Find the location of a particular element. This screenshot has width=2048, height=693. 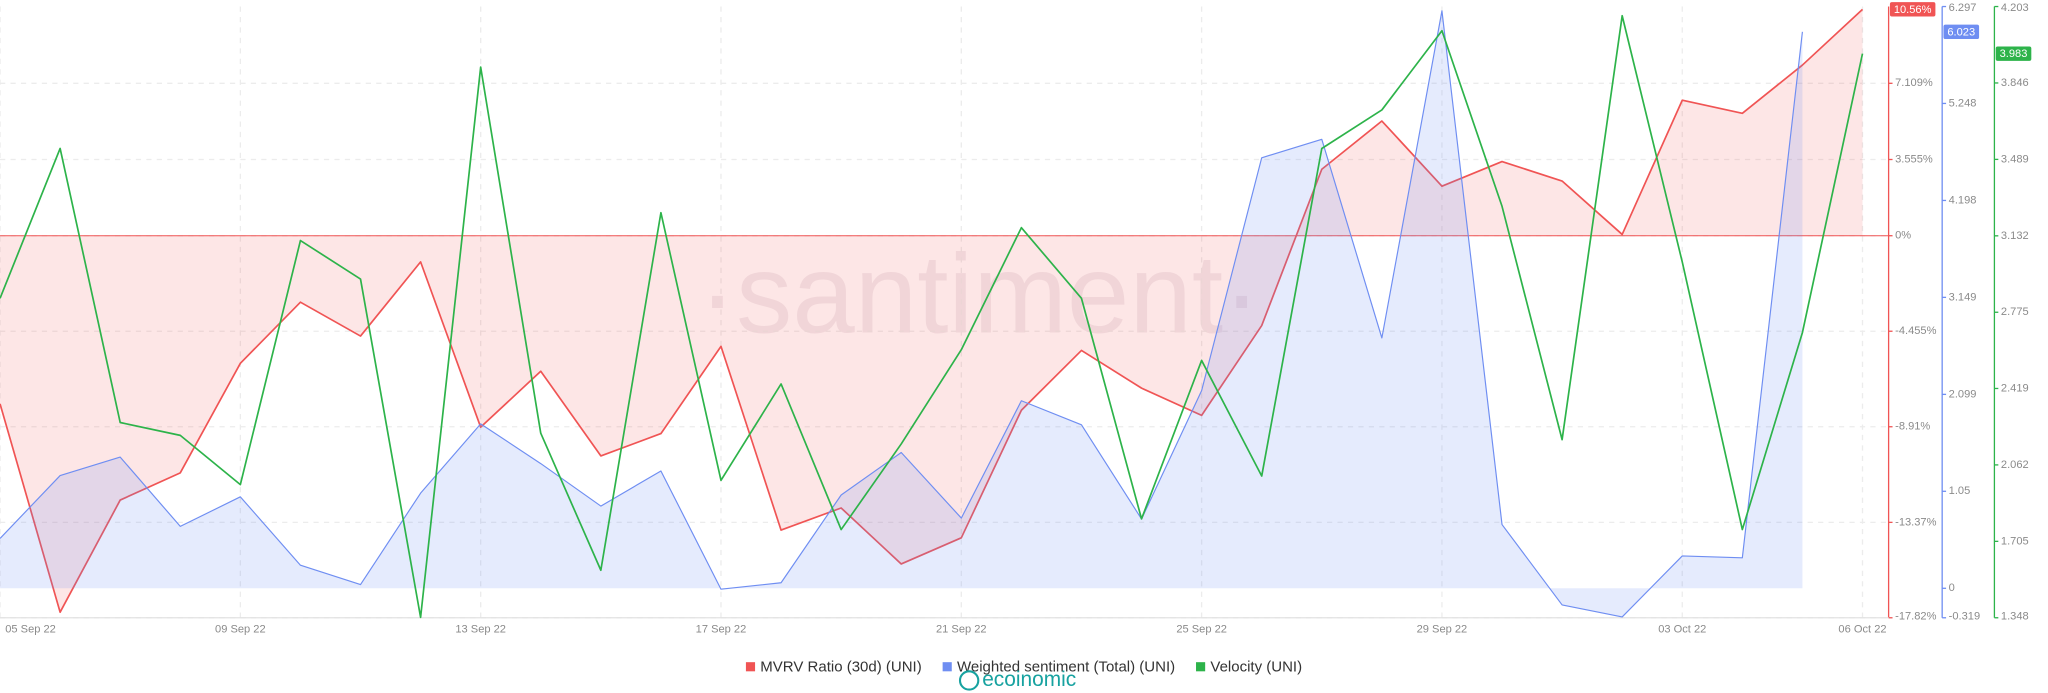

y-tick-label: 3.149 is located at coordinates (1963, 297).